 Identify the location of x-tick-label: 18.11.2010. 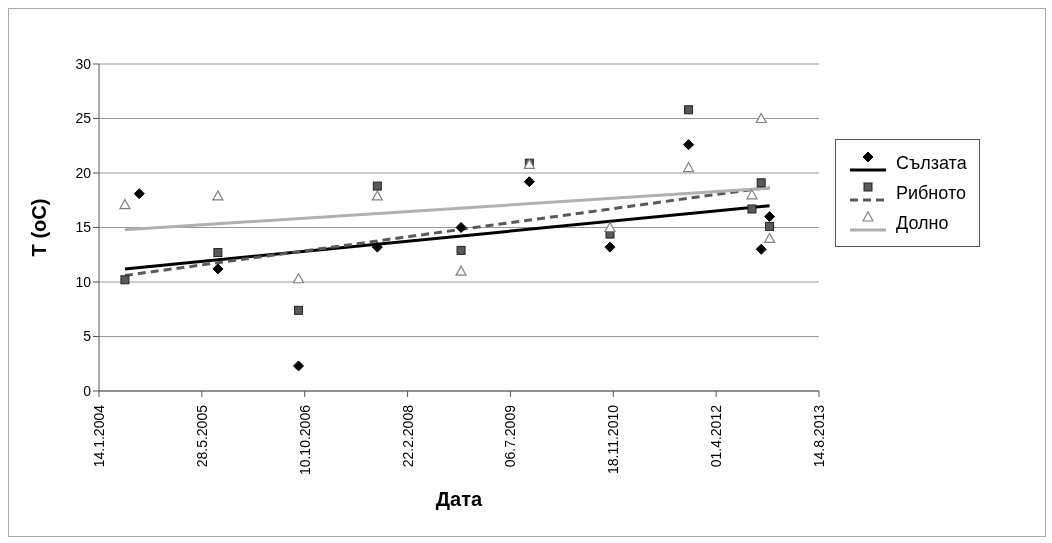
(613, 439).